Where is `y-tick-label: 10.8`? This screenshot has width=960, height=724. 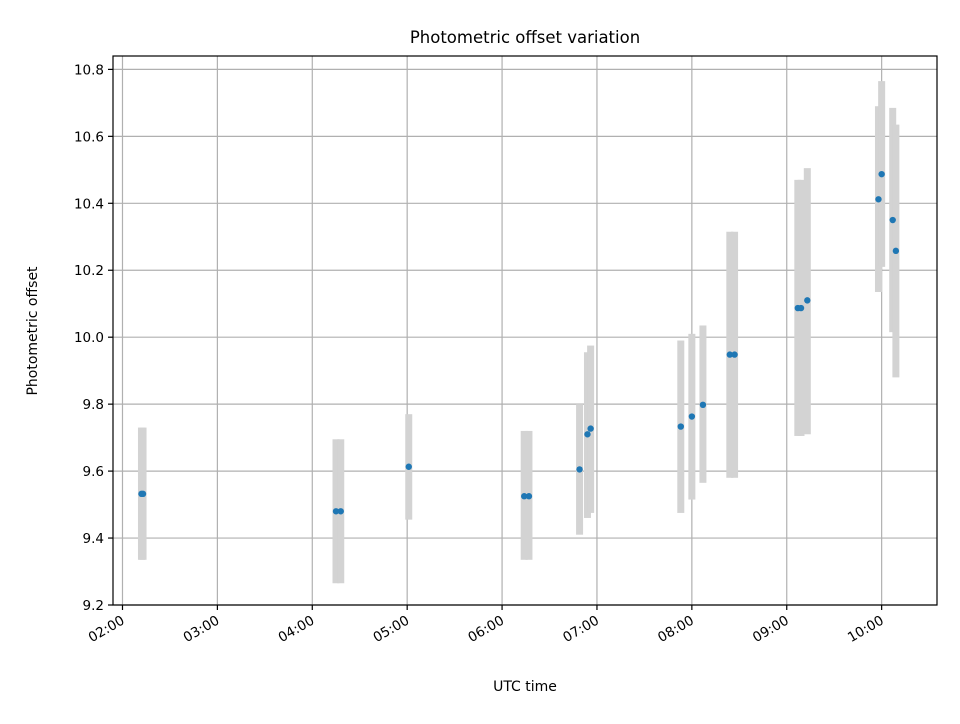
y-tick-label: 10.8 is located at coordinates (89, 70).